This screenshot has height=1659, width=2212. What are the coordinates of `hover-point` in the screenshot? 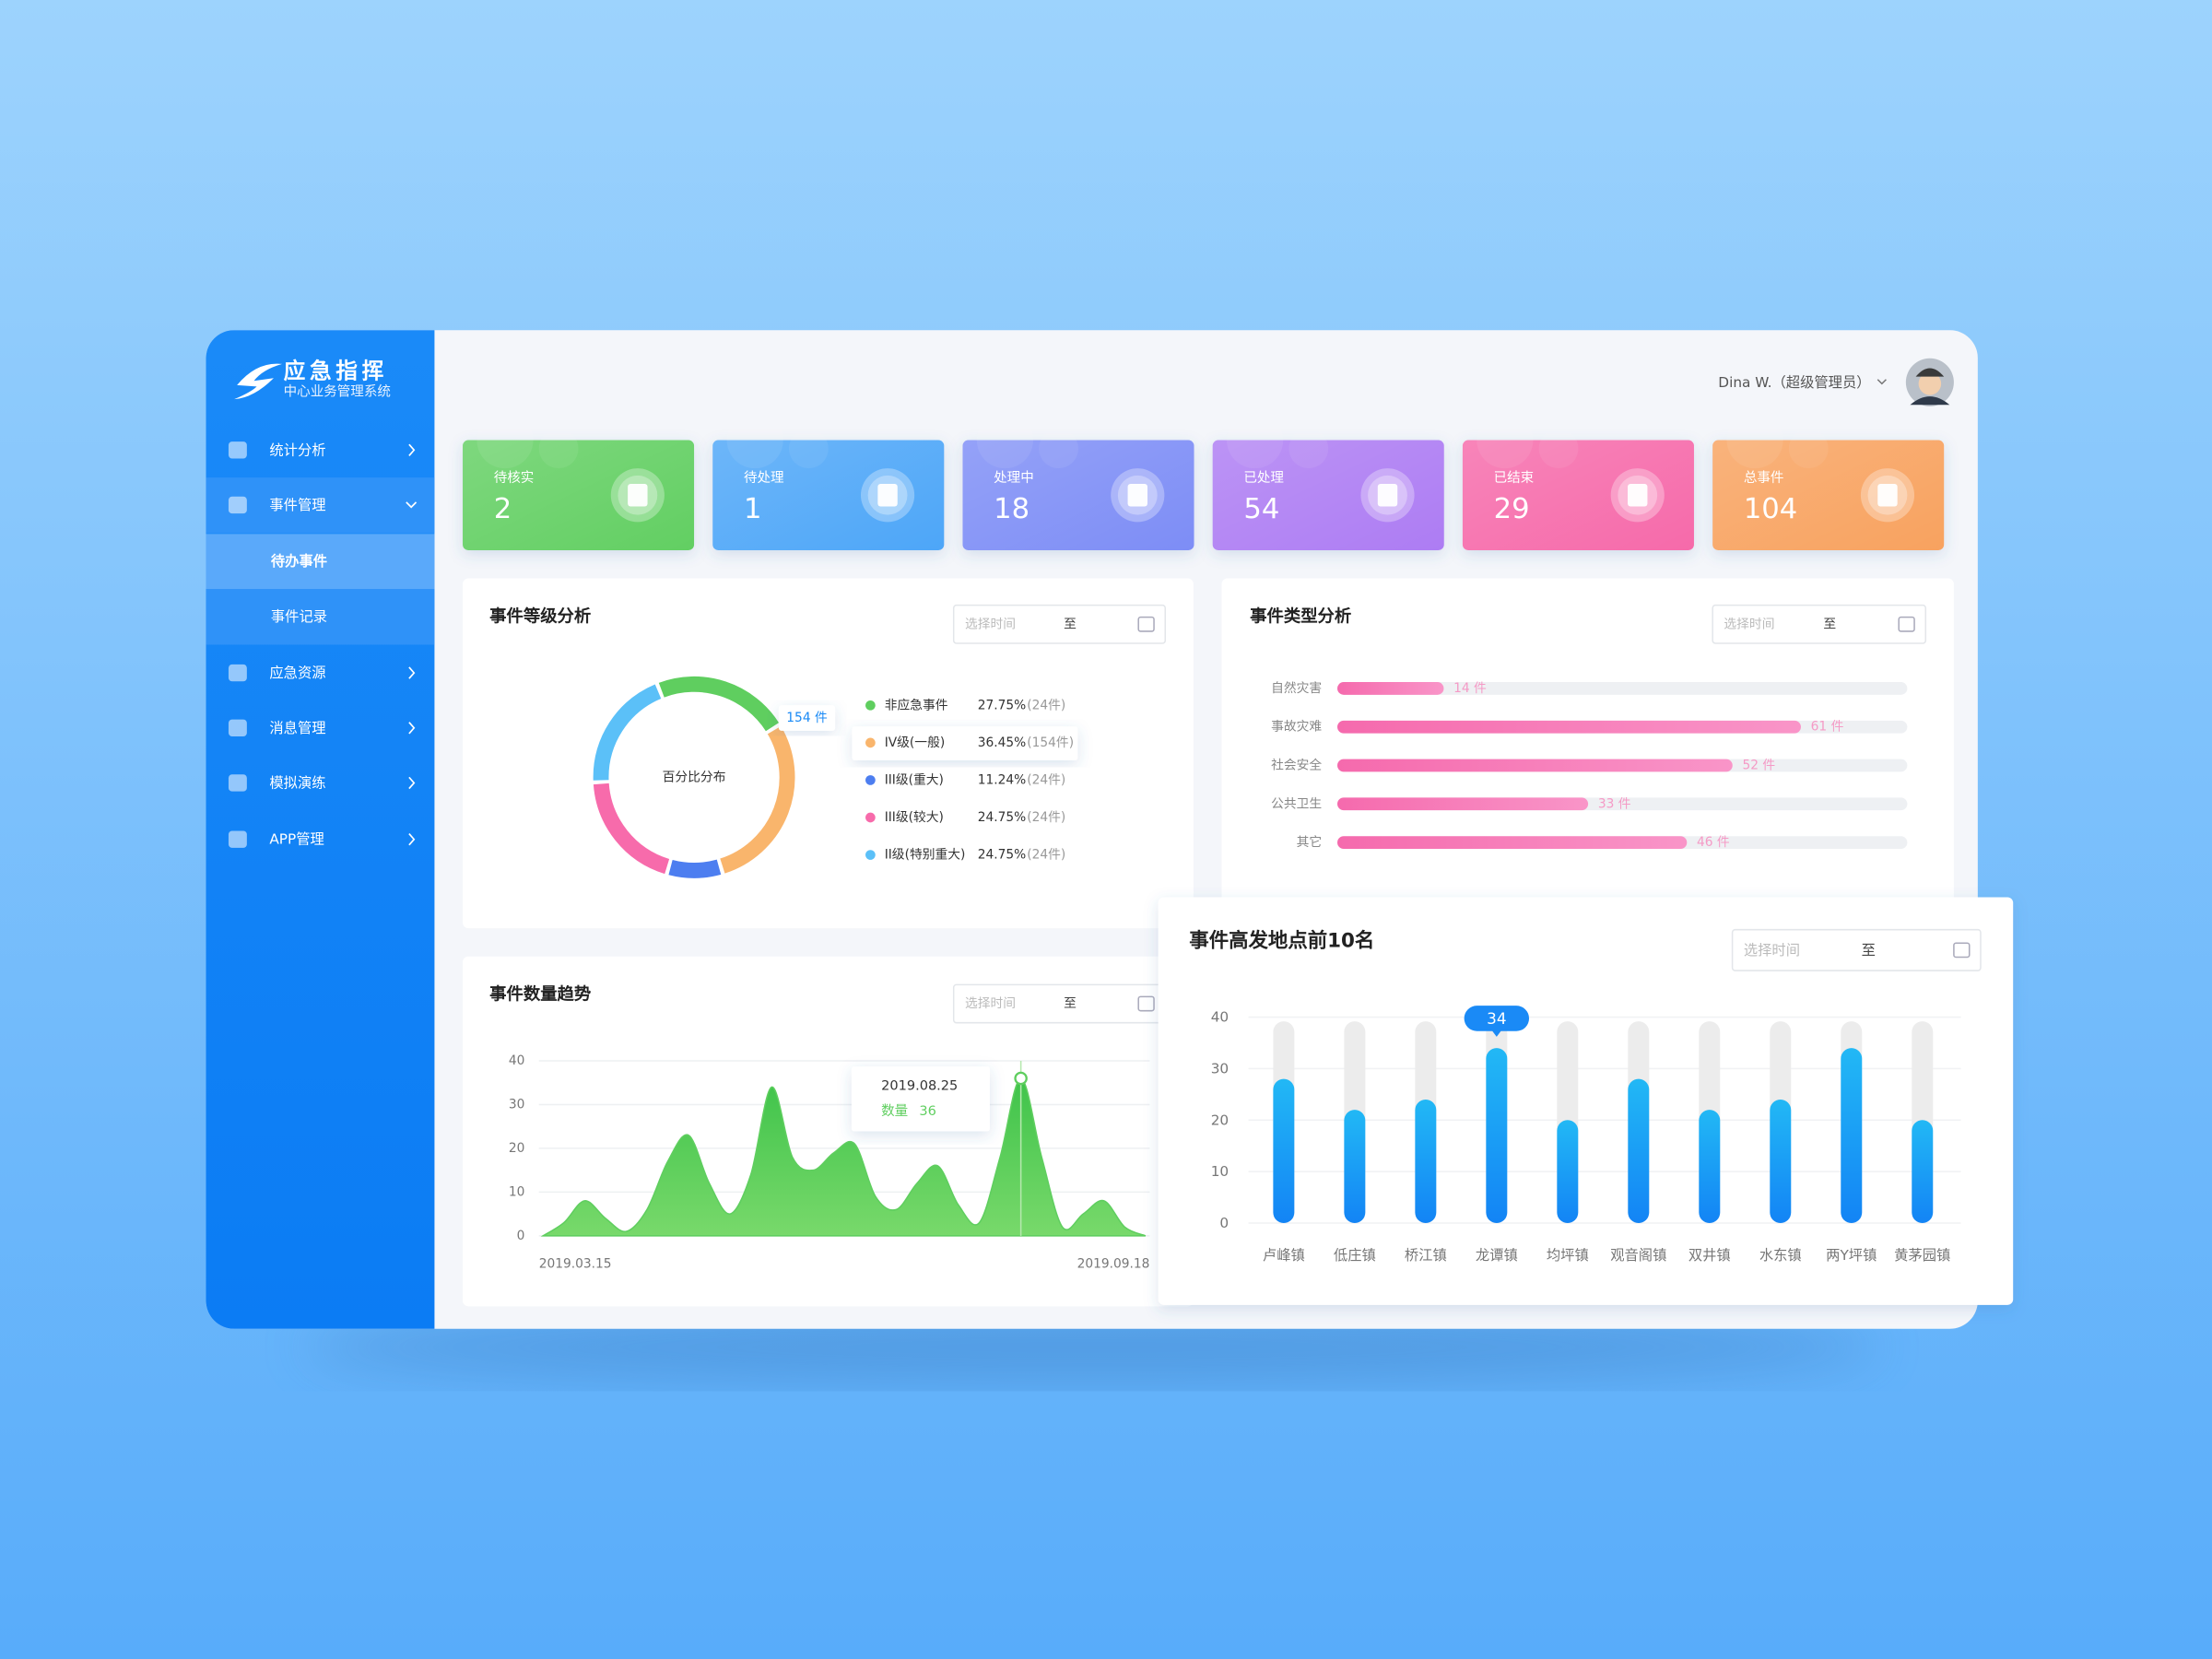 It's located at (1021, 1078).